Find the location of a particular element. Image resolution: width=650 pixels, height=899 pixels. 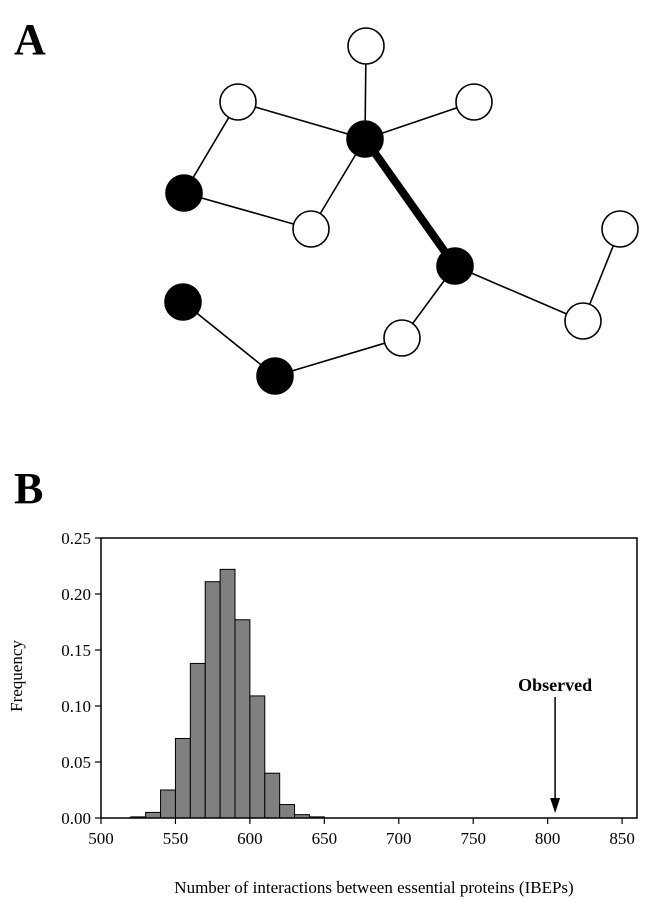

x-tick-label: 550 is located at coordinates (176, 838).